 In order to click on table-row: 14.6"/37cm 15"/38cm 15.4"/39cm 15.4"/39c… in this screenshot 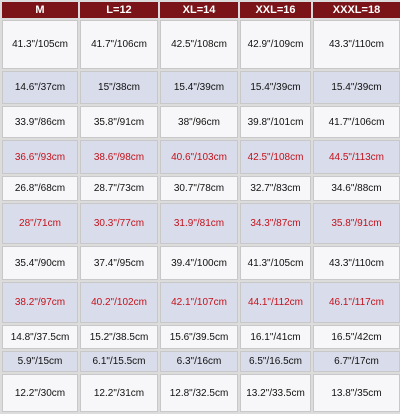, I will do `click(201, 87)`.